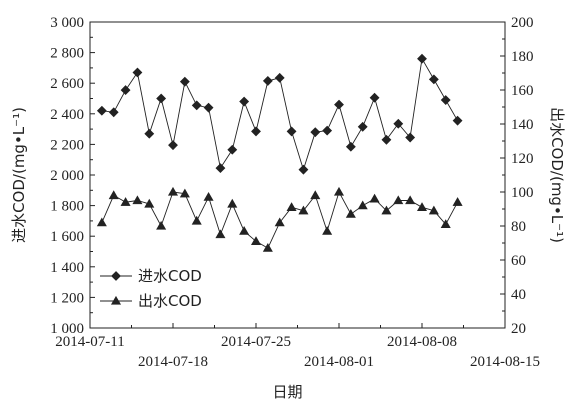  Describe the element at coordinates (67, 298) in the screenshot. I see `left-y-tick-label: 1 200` at that location.